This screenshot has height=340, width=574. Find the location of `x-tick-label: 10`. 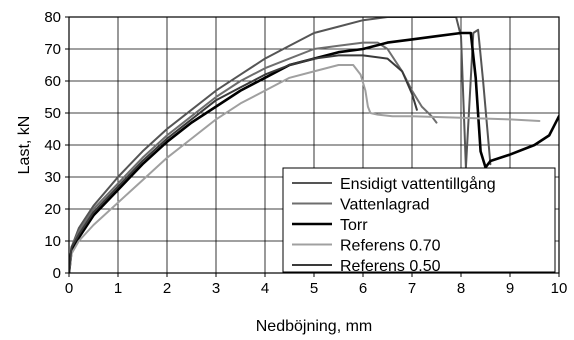

x-tick-label: 10 is located at coordinates (559, 288).